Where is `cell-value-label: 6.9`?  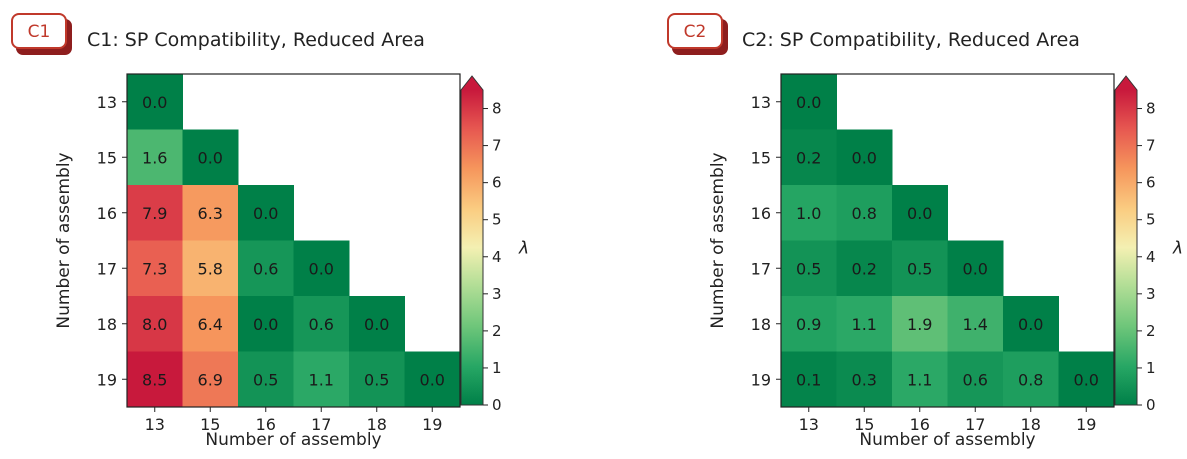
cell-value-label: 6.9 is located at coordinates (210, 379).